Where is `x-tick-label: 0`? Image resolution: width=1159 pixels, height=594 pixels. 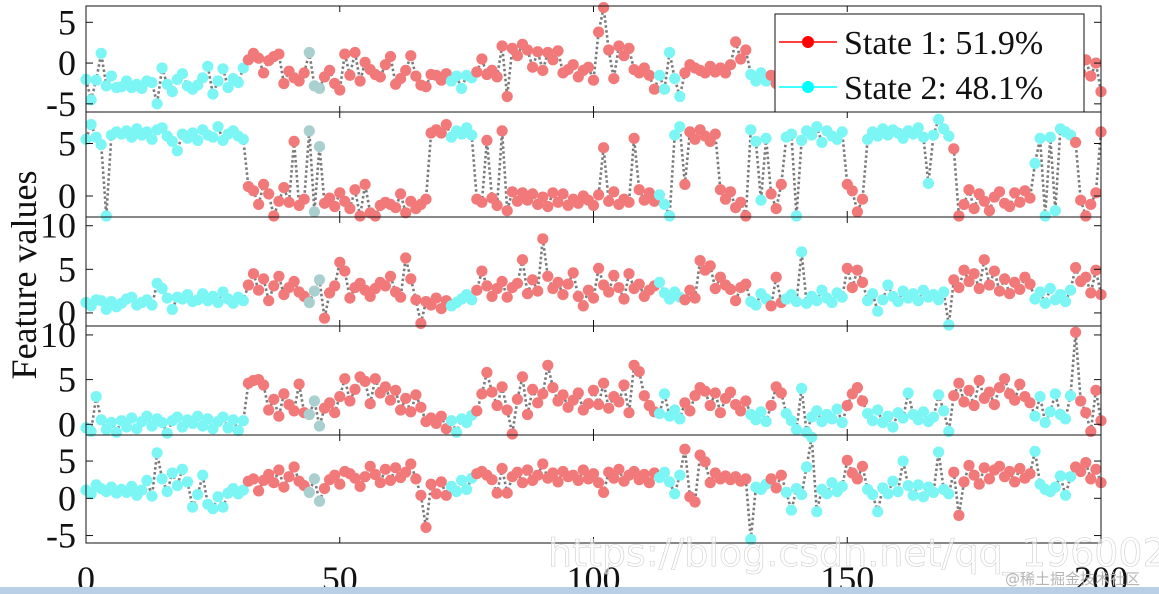
x-tick-label: 0 is located at coordinates (86, 576).